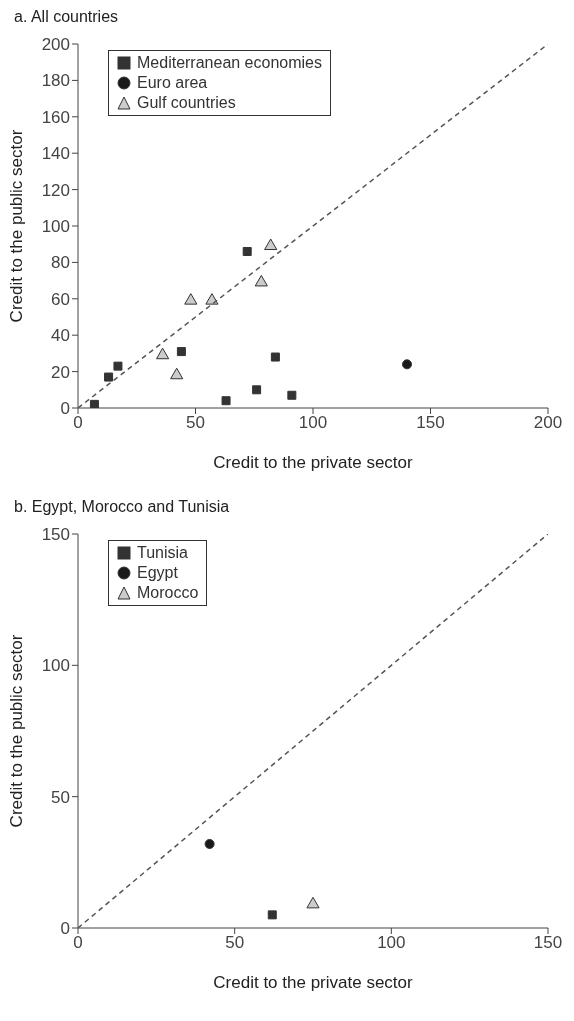  What do you see at coordinates (55, 154) in the screenshot?
I see `y-tick-label: 140` at bounding box center [55, 154].